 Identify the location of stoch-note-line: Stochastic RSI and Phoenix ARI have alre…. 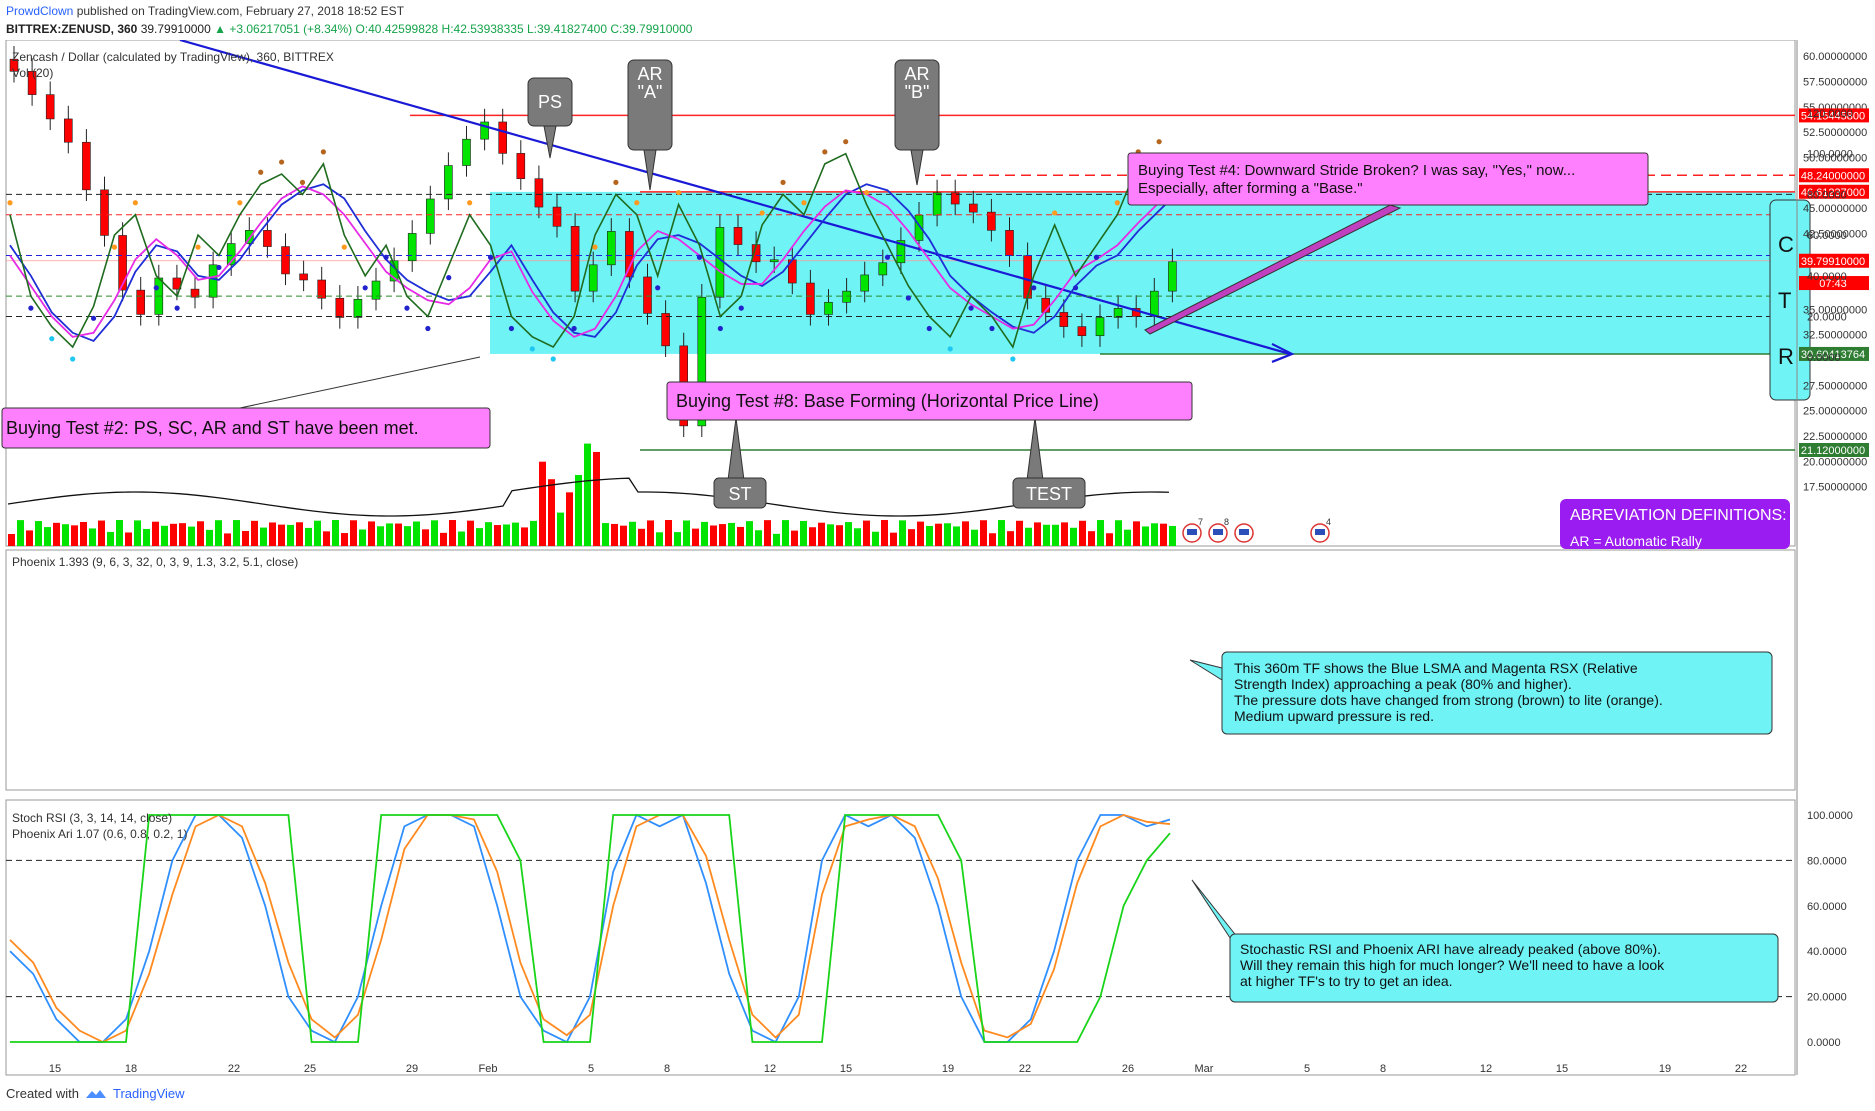
(1450, 949).